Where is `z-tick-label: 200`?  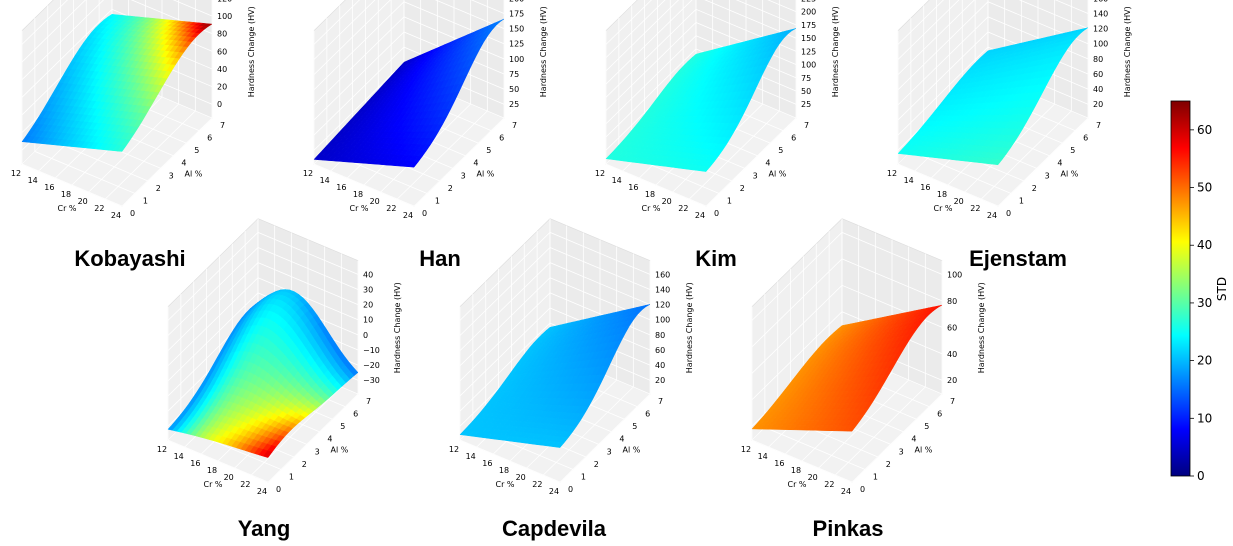
z-tick-label: 200 is located at coordinates (516, 1).